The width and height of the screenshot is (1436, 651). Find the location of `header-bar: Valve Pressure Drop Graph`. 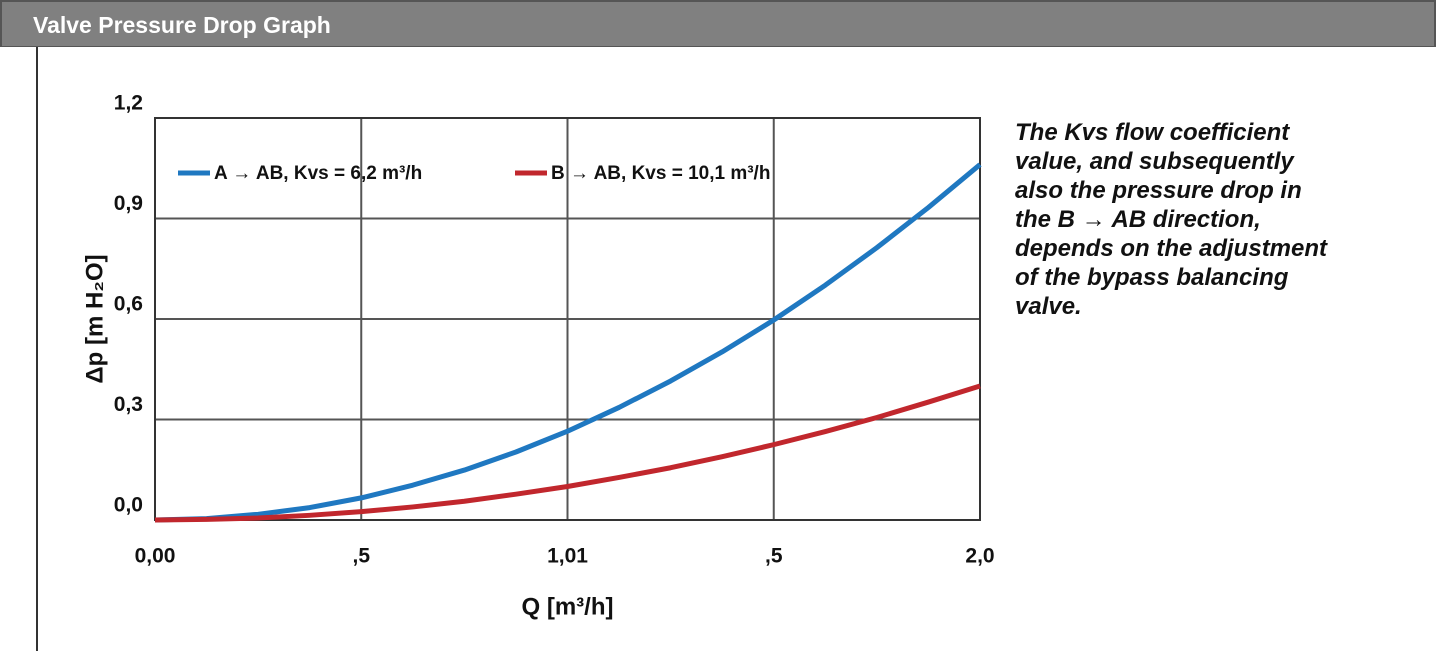

header-bar: Valve Pressure Drop Graph is located at coordinates (718, 23).